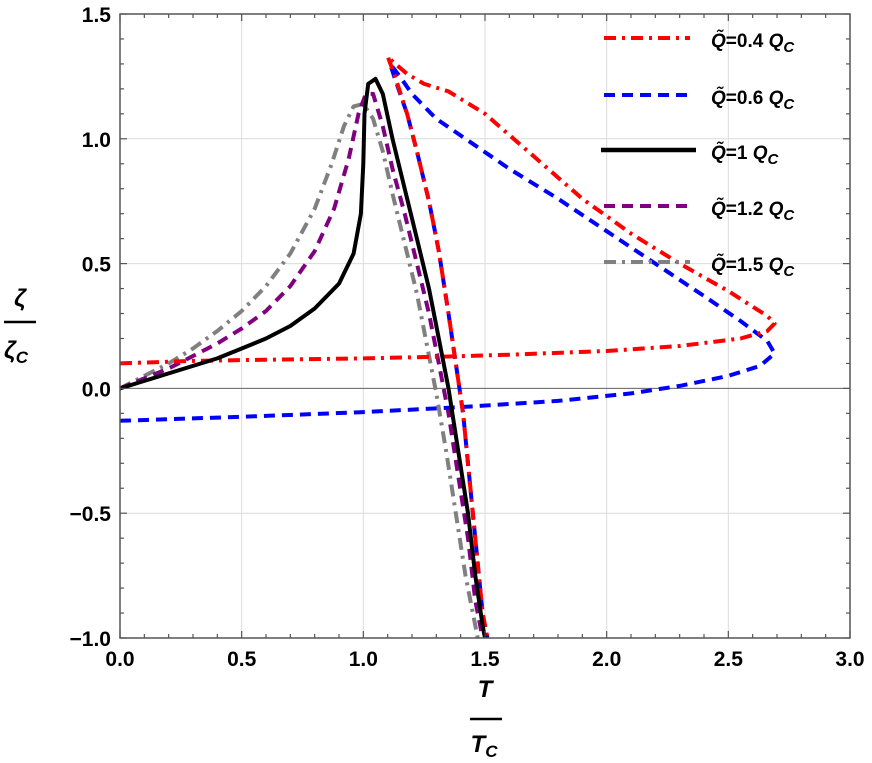  Describe the element at coordinates (91, 514) in the screenshot. I see `y-tick-label: −0.5` at that location.